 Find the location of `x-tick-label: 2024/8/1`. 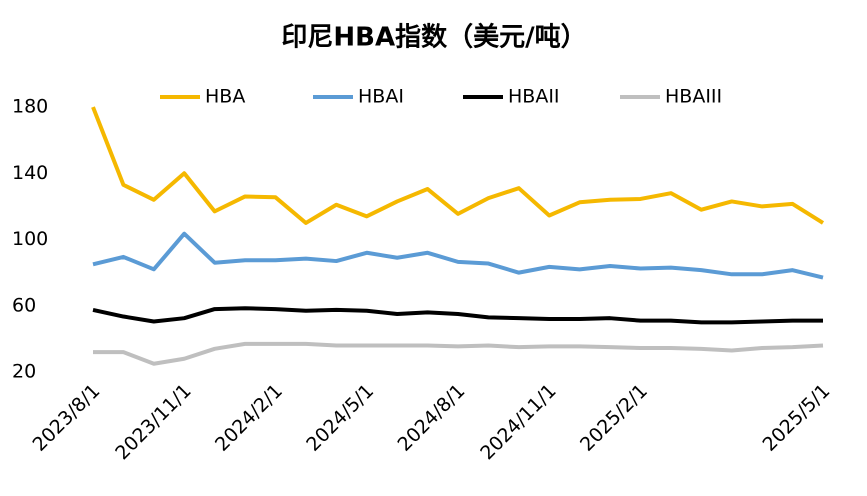

x-tick-label: 2024/8/1 is located at coordinates (432, 418).